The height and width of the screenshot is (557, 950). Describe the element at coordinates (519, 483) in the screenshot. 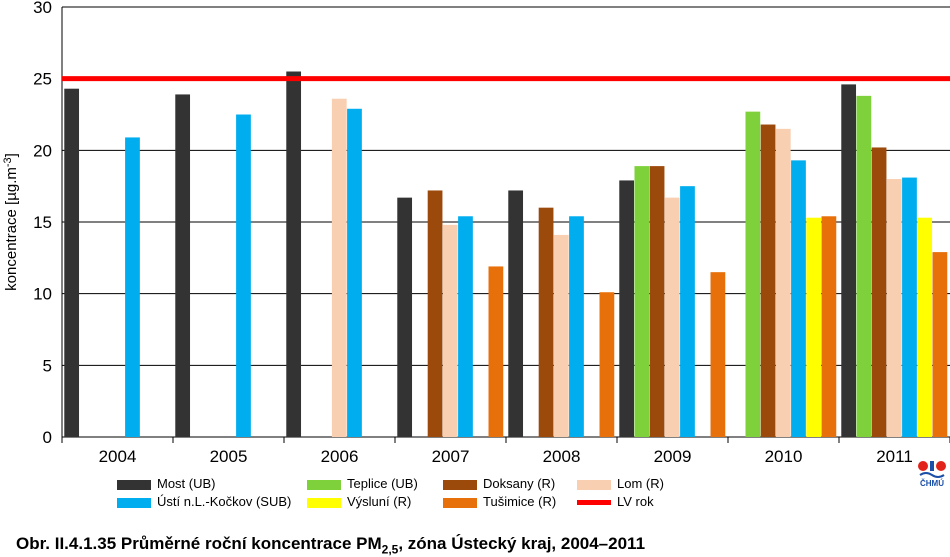

I see `legend-label-doksany: Doksany (R)` at that location.